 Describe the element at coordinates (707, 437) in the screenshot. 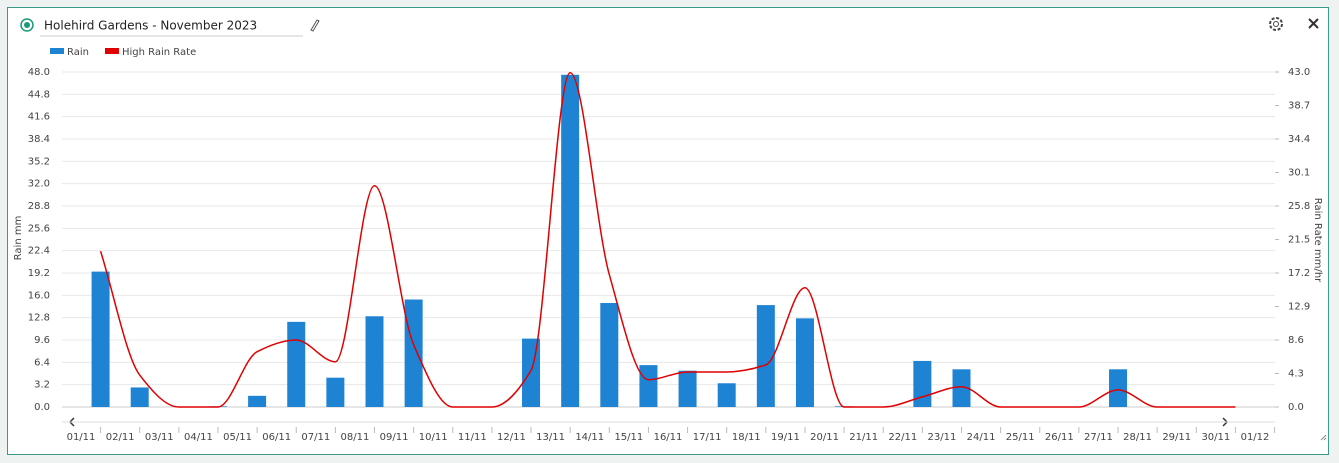

I see `x-tick-label: 17/11` at that location.